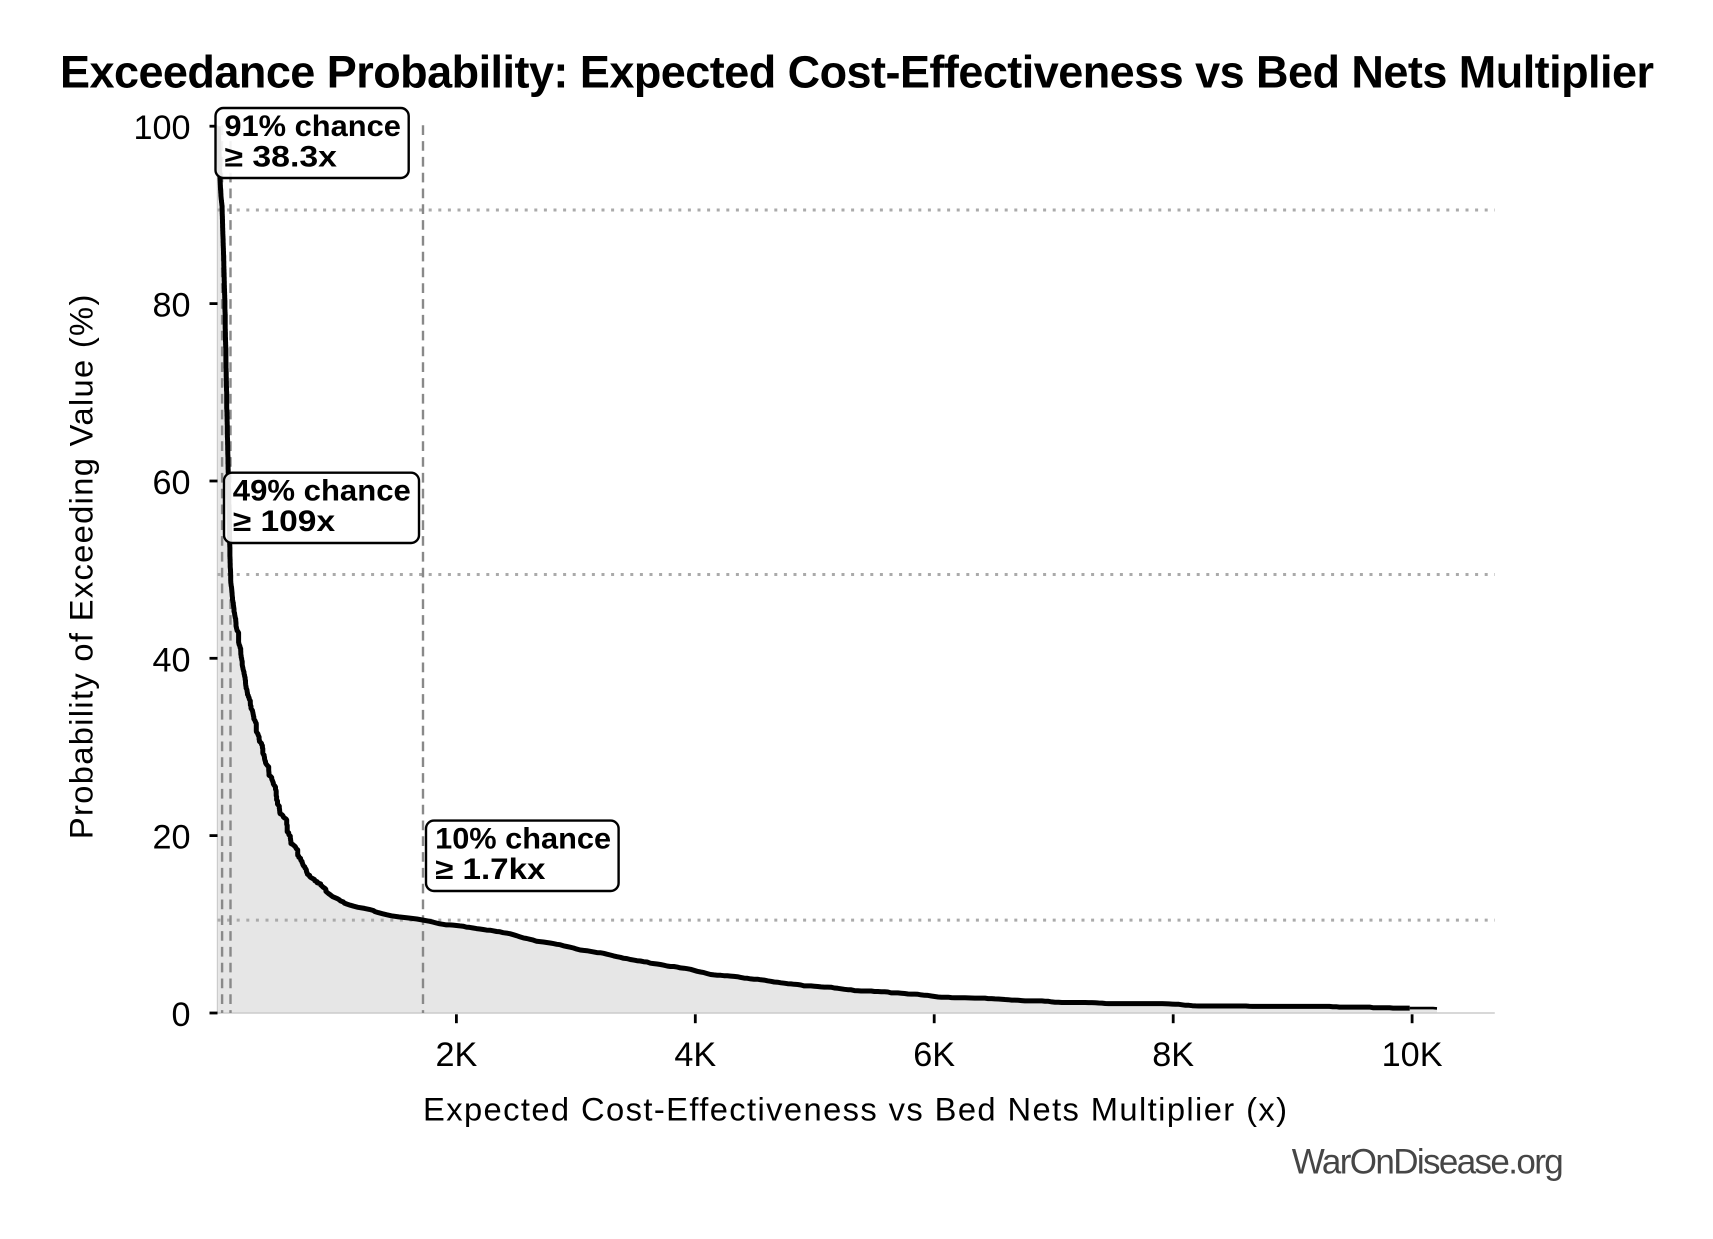 This screenshot has height=1239, width=1713. What do you see at coordinates (456, 1055) in the screenshot?
I see `svg-text: 2K` at bounding box center [456, 1055].